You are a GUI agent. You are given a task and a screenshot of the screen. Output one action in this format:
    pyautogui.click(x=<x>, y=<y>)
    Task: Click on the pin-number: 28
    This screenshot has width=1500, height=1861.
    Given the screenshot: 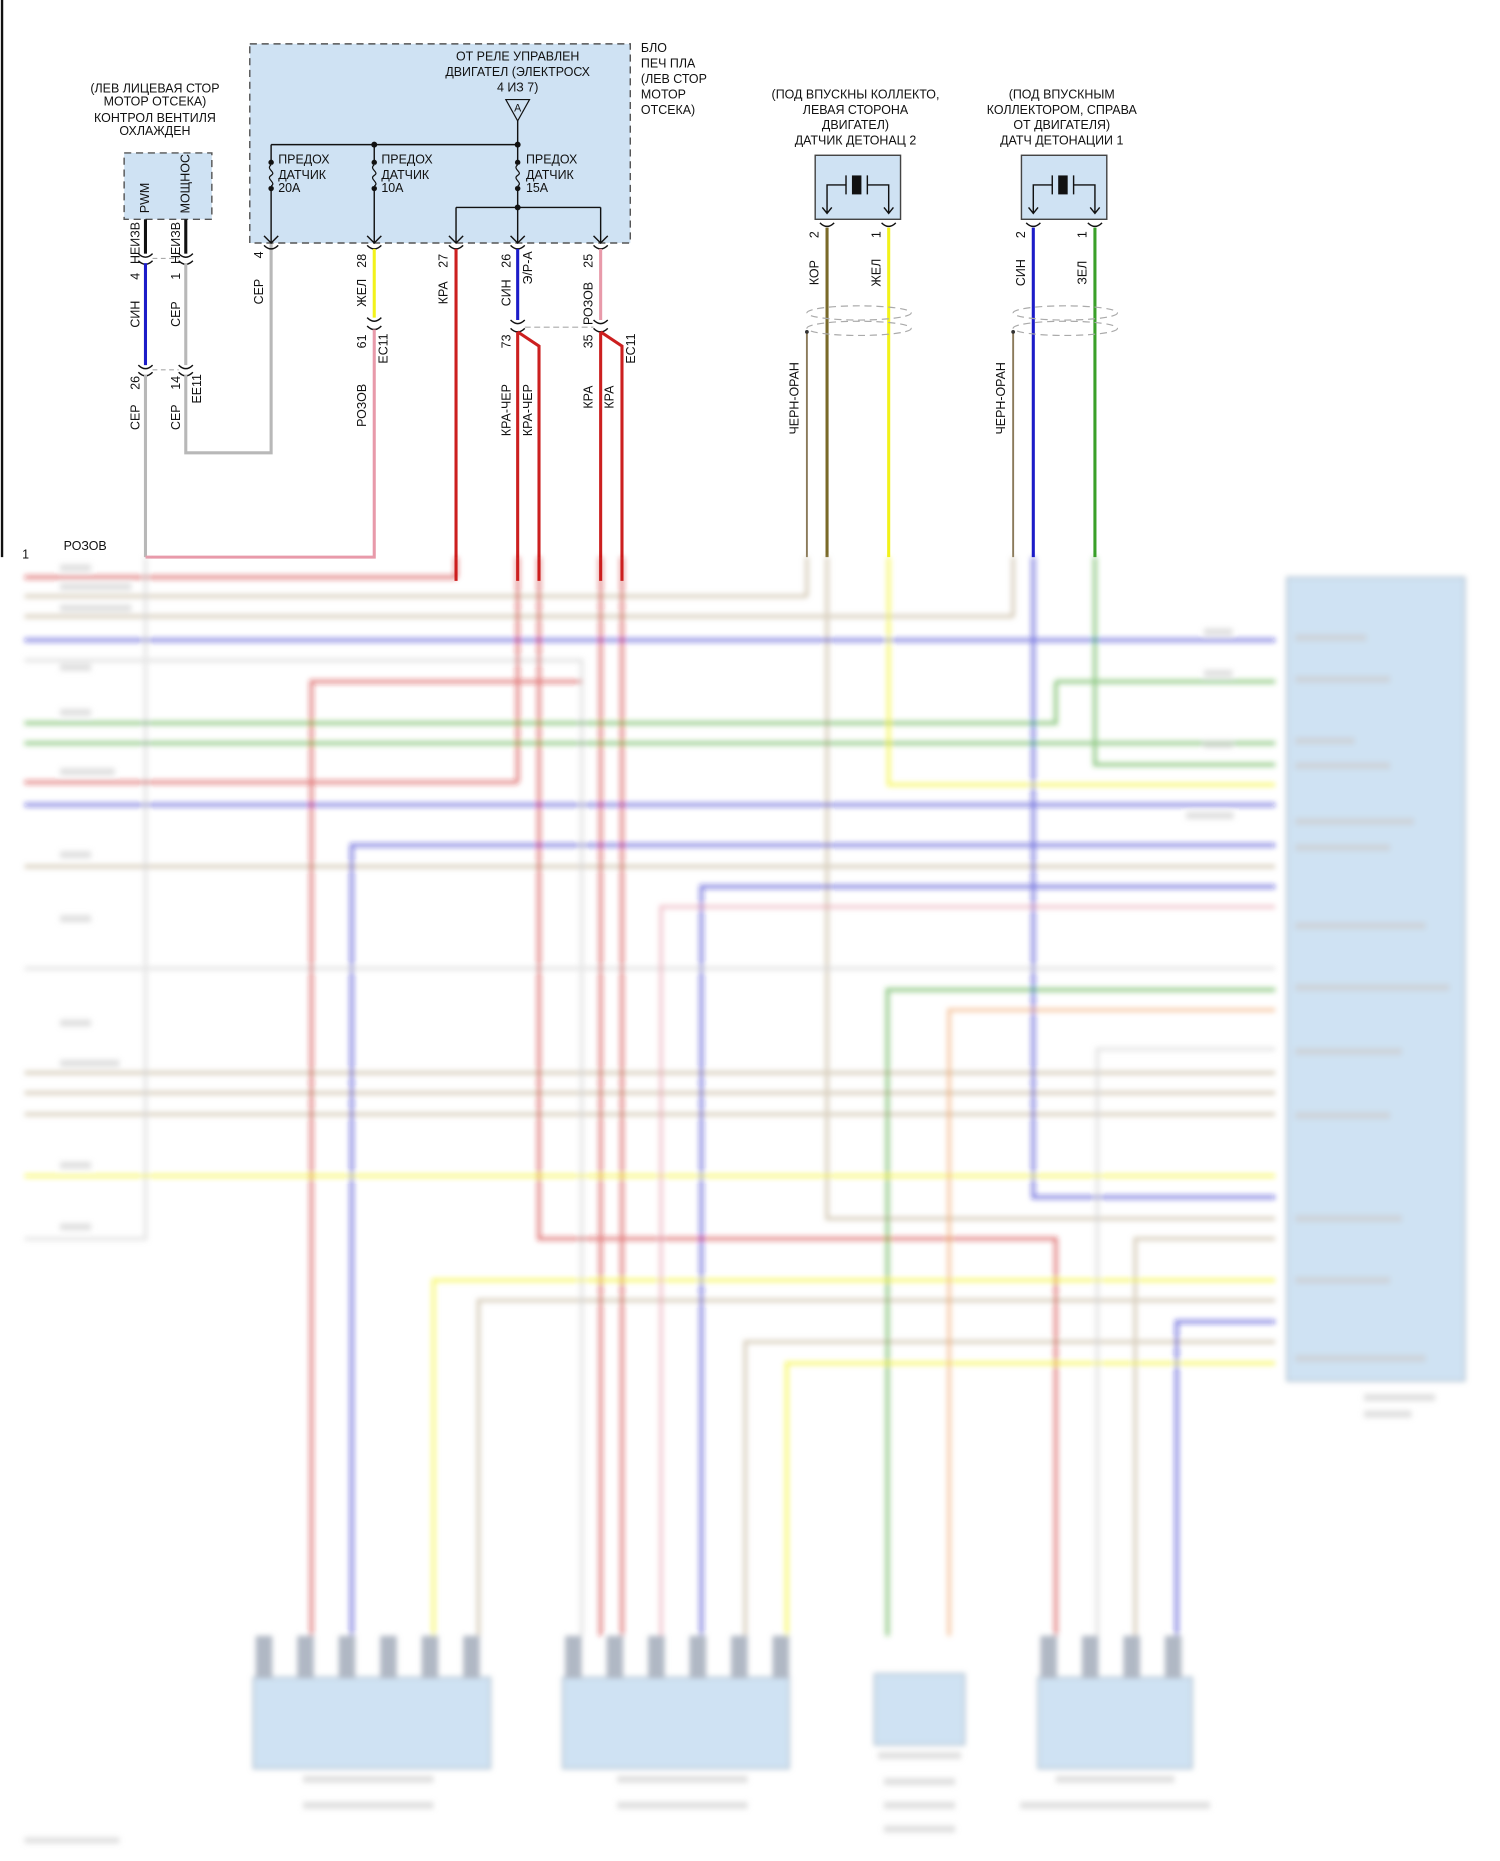 What is the action you would take?
    pyautogui.click(x=362, y=261)
    